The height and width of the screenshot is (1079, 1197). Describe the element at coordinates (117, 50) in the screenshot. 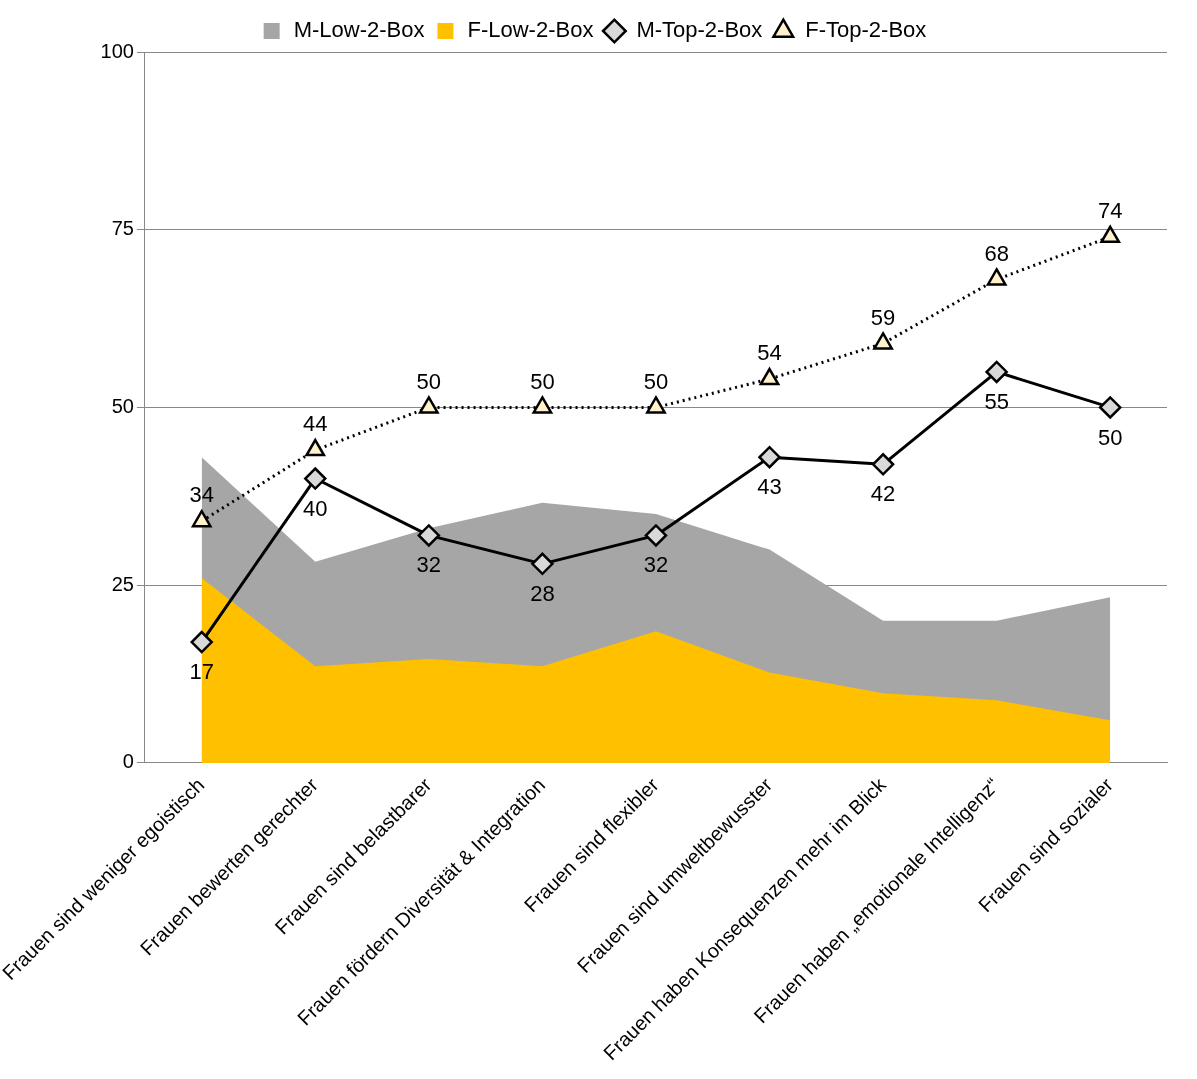

I see `y-tick-label: 100` at that location.